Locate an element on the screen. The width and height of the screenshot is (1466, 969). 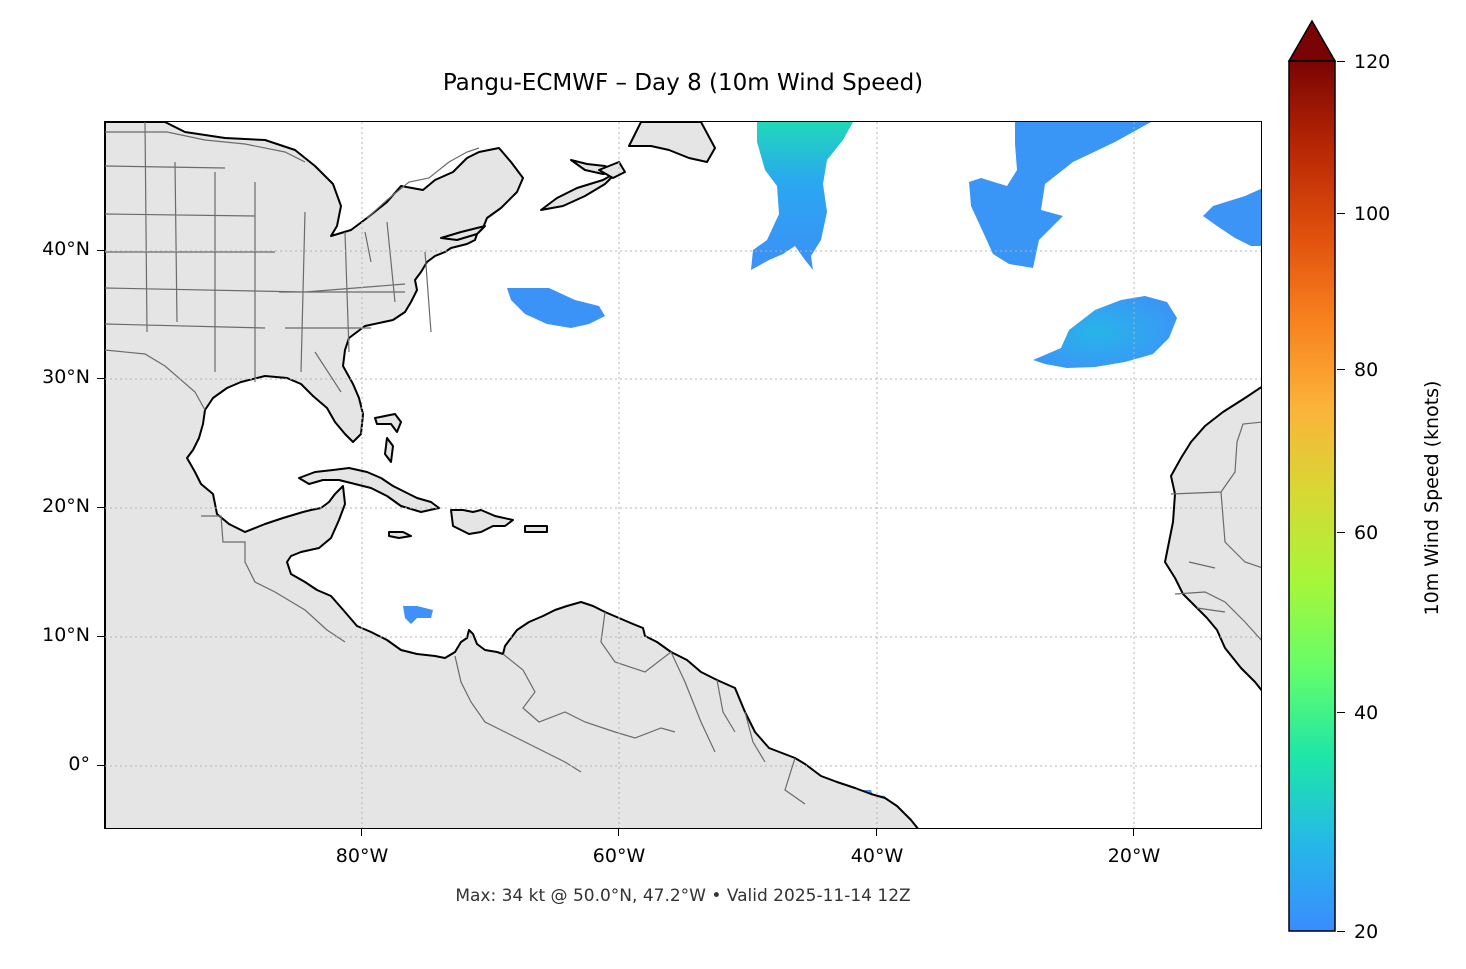
wind-region-caribbean is located at coordinates (418, 615).